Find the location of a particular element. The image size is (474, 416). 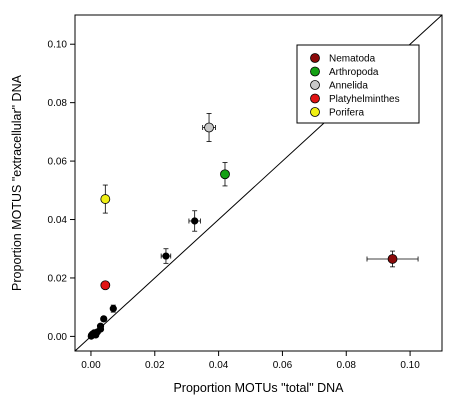

x-axis-title: Proportion MOTUs "total" DNA is located at coordinates (258, 388).